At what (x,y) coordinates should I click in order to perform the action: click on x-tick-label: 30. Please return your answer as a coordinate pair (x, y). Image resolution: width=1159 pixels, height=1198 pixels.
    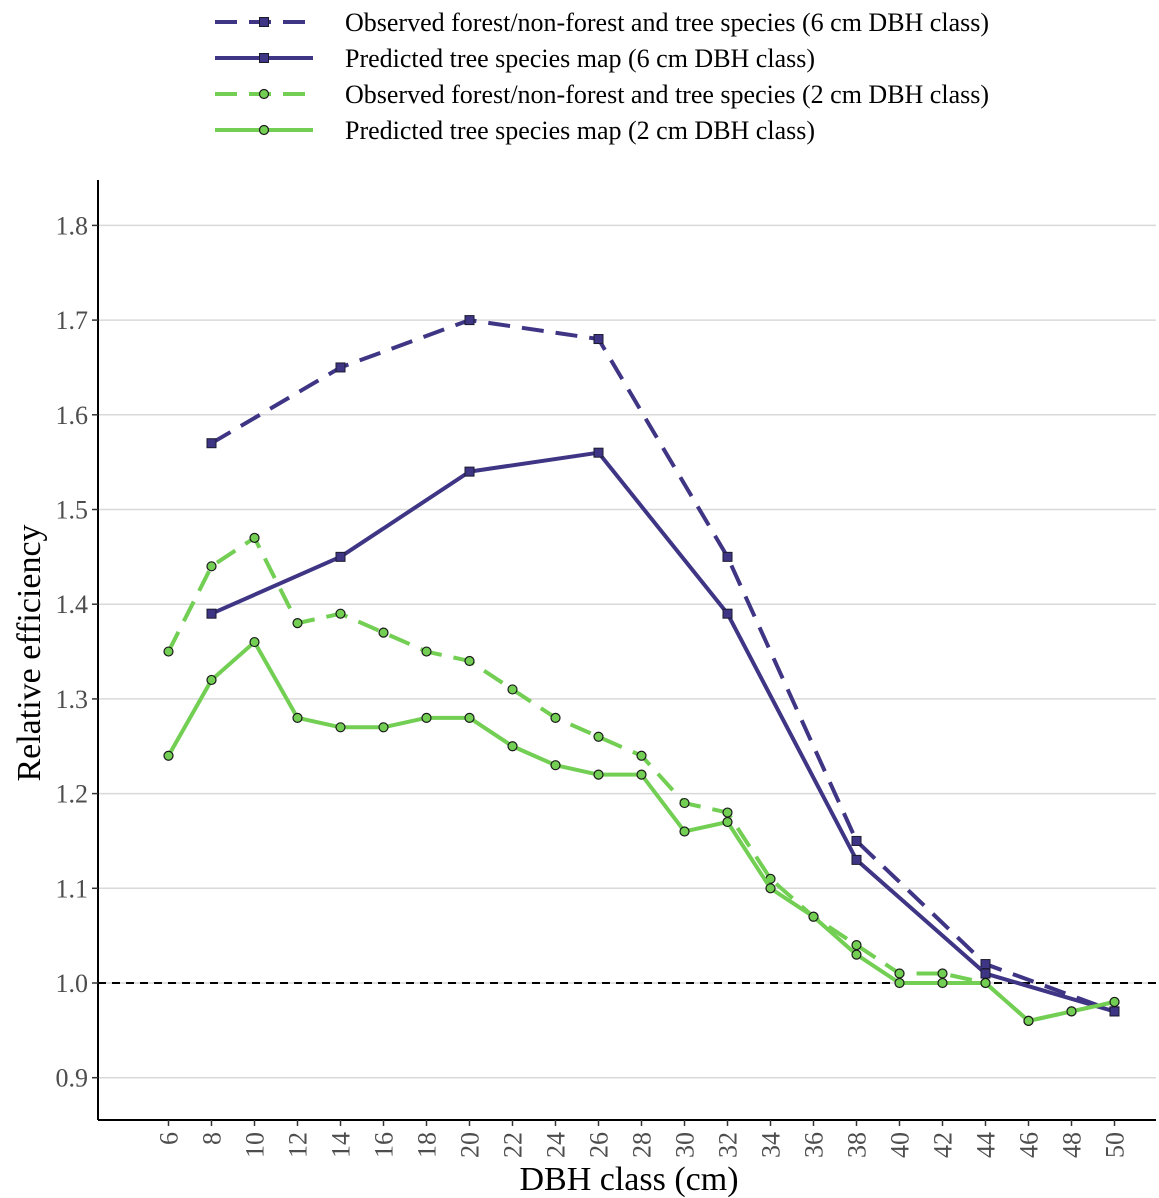
    Looking at the image, I should click on (685, 1145).